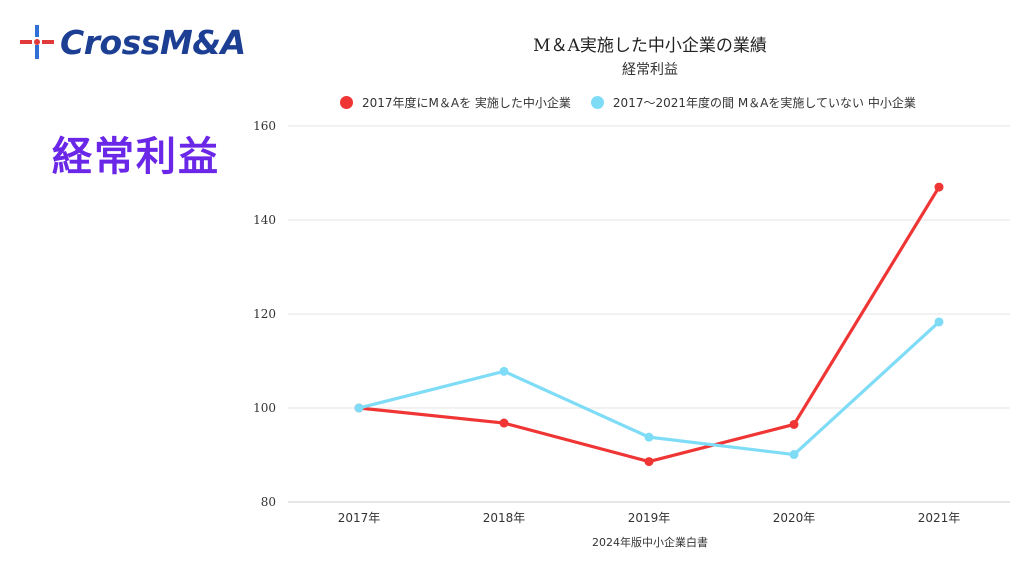 The height and width of the screenshot is (576, 1024). Describe the element at coordinates (466, 103) in the screenshot. I see `legend-label-series-1: 2017年度にM＆Aを 実施した中小企業` at that location.